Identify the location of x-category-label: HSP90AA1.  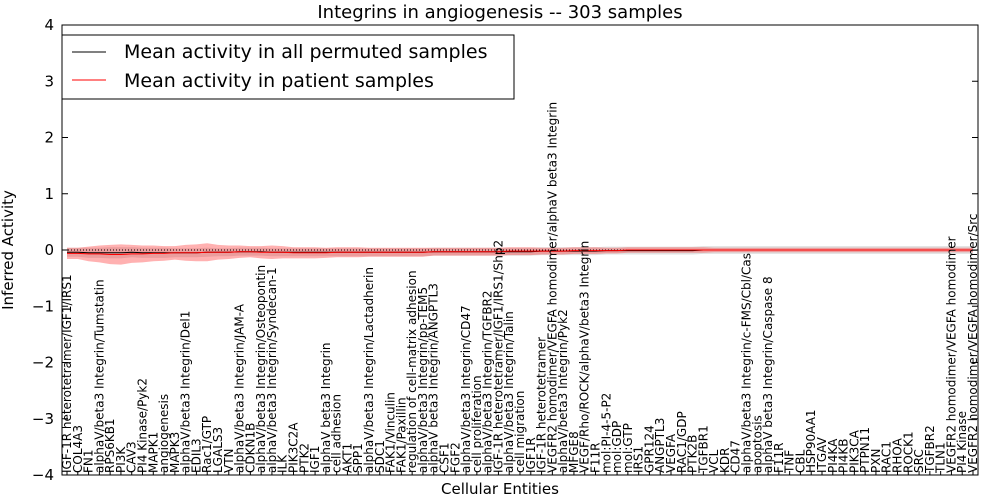
(811, 441).